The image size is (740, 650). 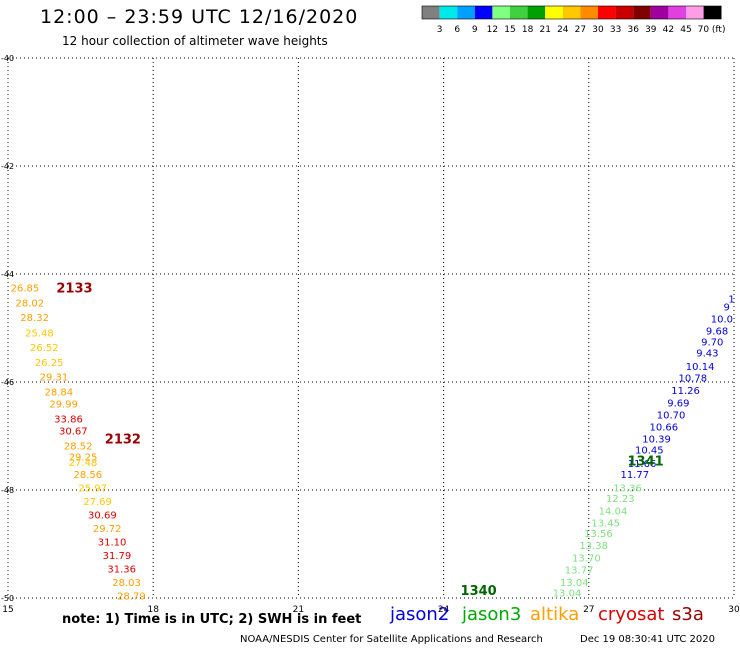 I want to click on y-tick-label: -44, so click(x=7, y=274).